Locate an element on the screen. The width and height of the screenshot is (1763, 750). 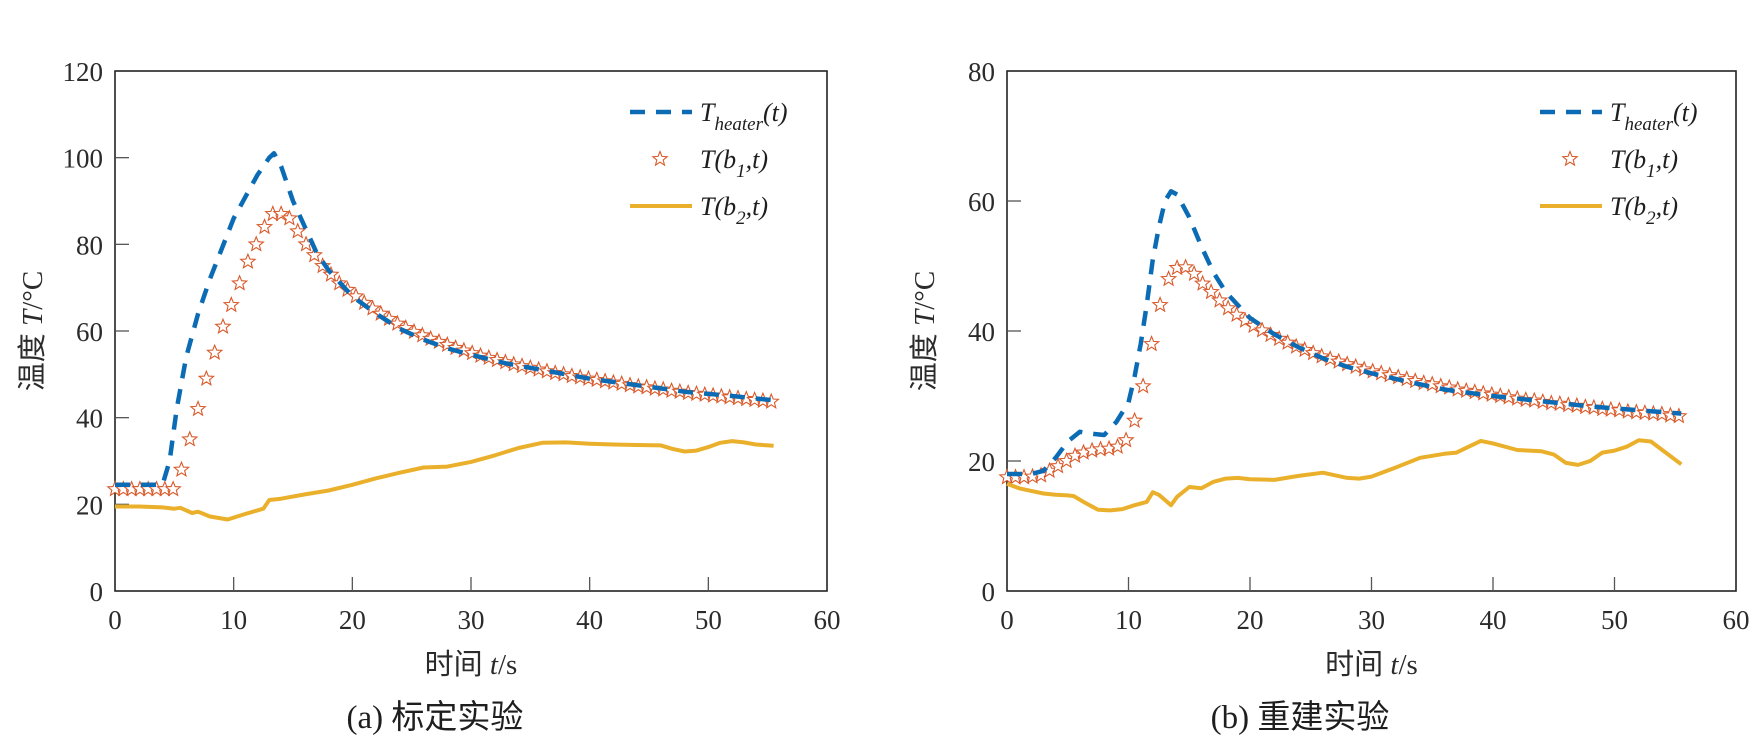
y-tick-label: 100 is located at coordinates (83, 159).